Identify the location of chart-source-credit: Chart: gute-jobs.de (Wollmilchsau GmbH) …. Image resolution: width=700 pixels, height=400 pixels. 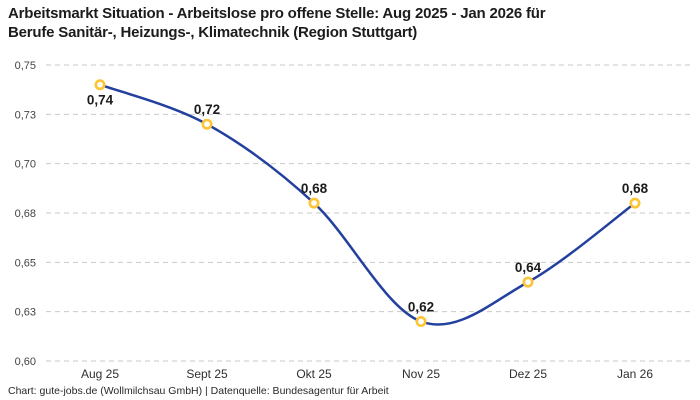
(198, 391).